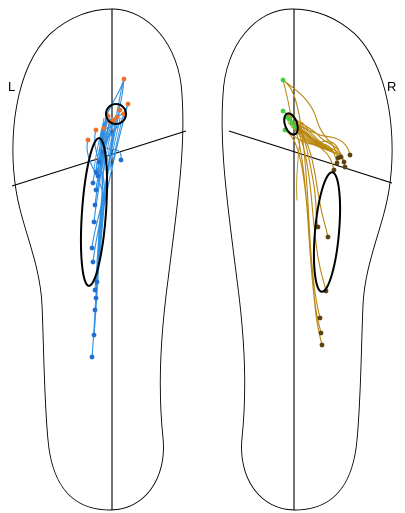 This screenshot has width=405, height=513. I want to click on right-heel-ellipse, so click(327, 232).